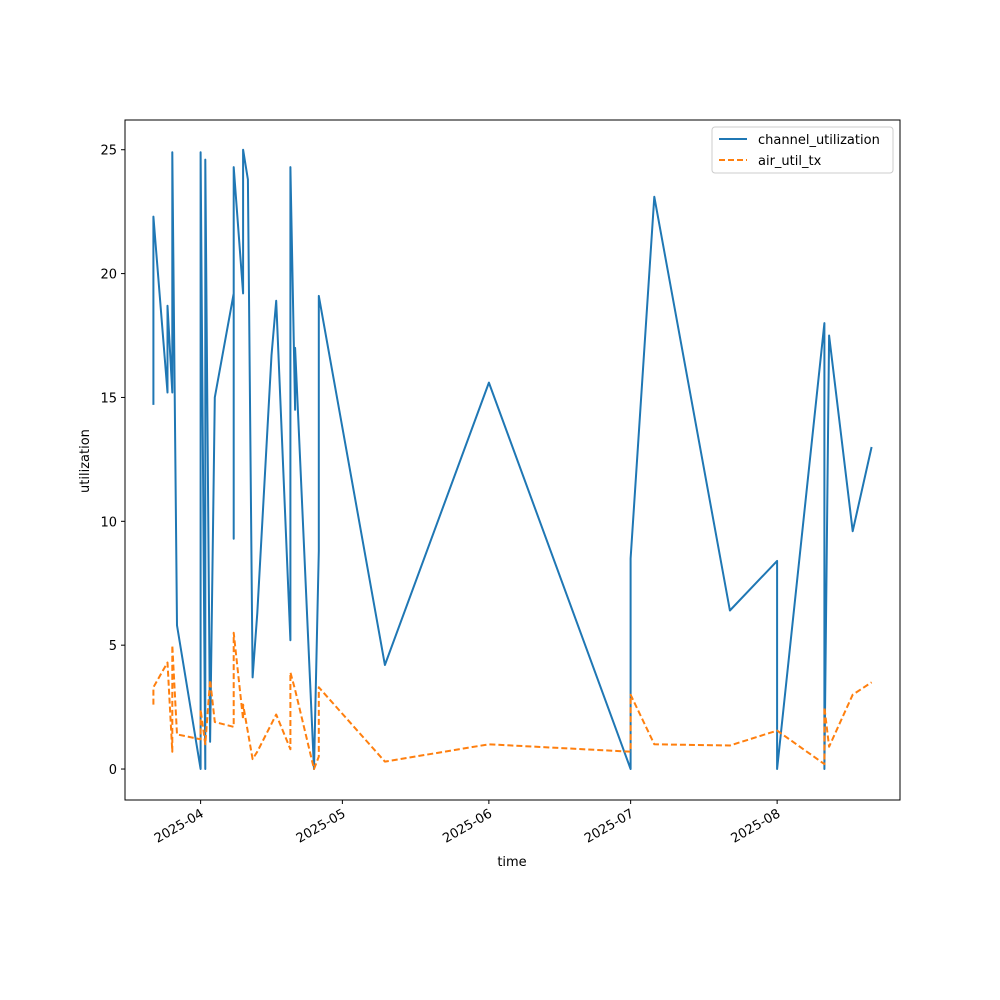 The image size is (1000, 1000). Describe the element at coordinates (756, 826) in the screenshot. I see `x-tick-label: 2025-08` at that location.